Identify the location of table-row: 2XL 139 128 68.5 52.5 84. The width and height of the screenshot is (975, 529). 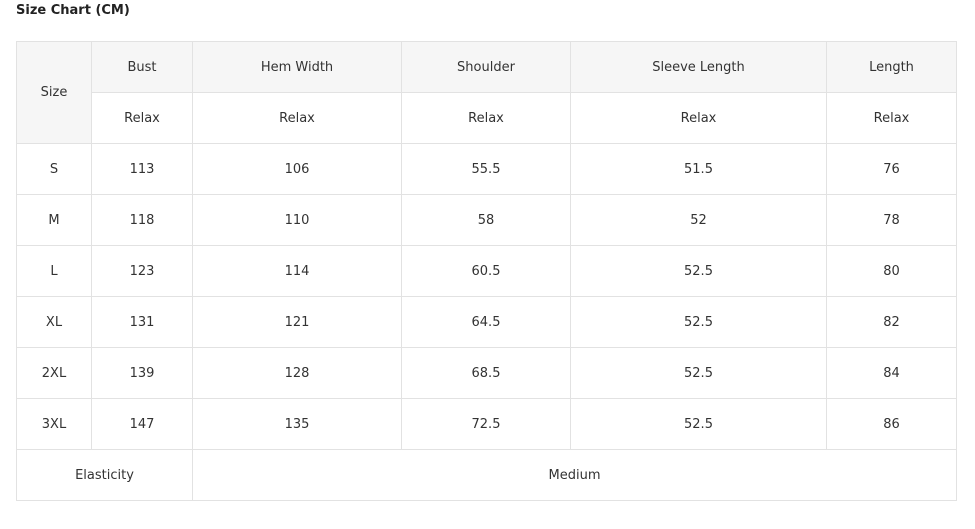
(486, 373).